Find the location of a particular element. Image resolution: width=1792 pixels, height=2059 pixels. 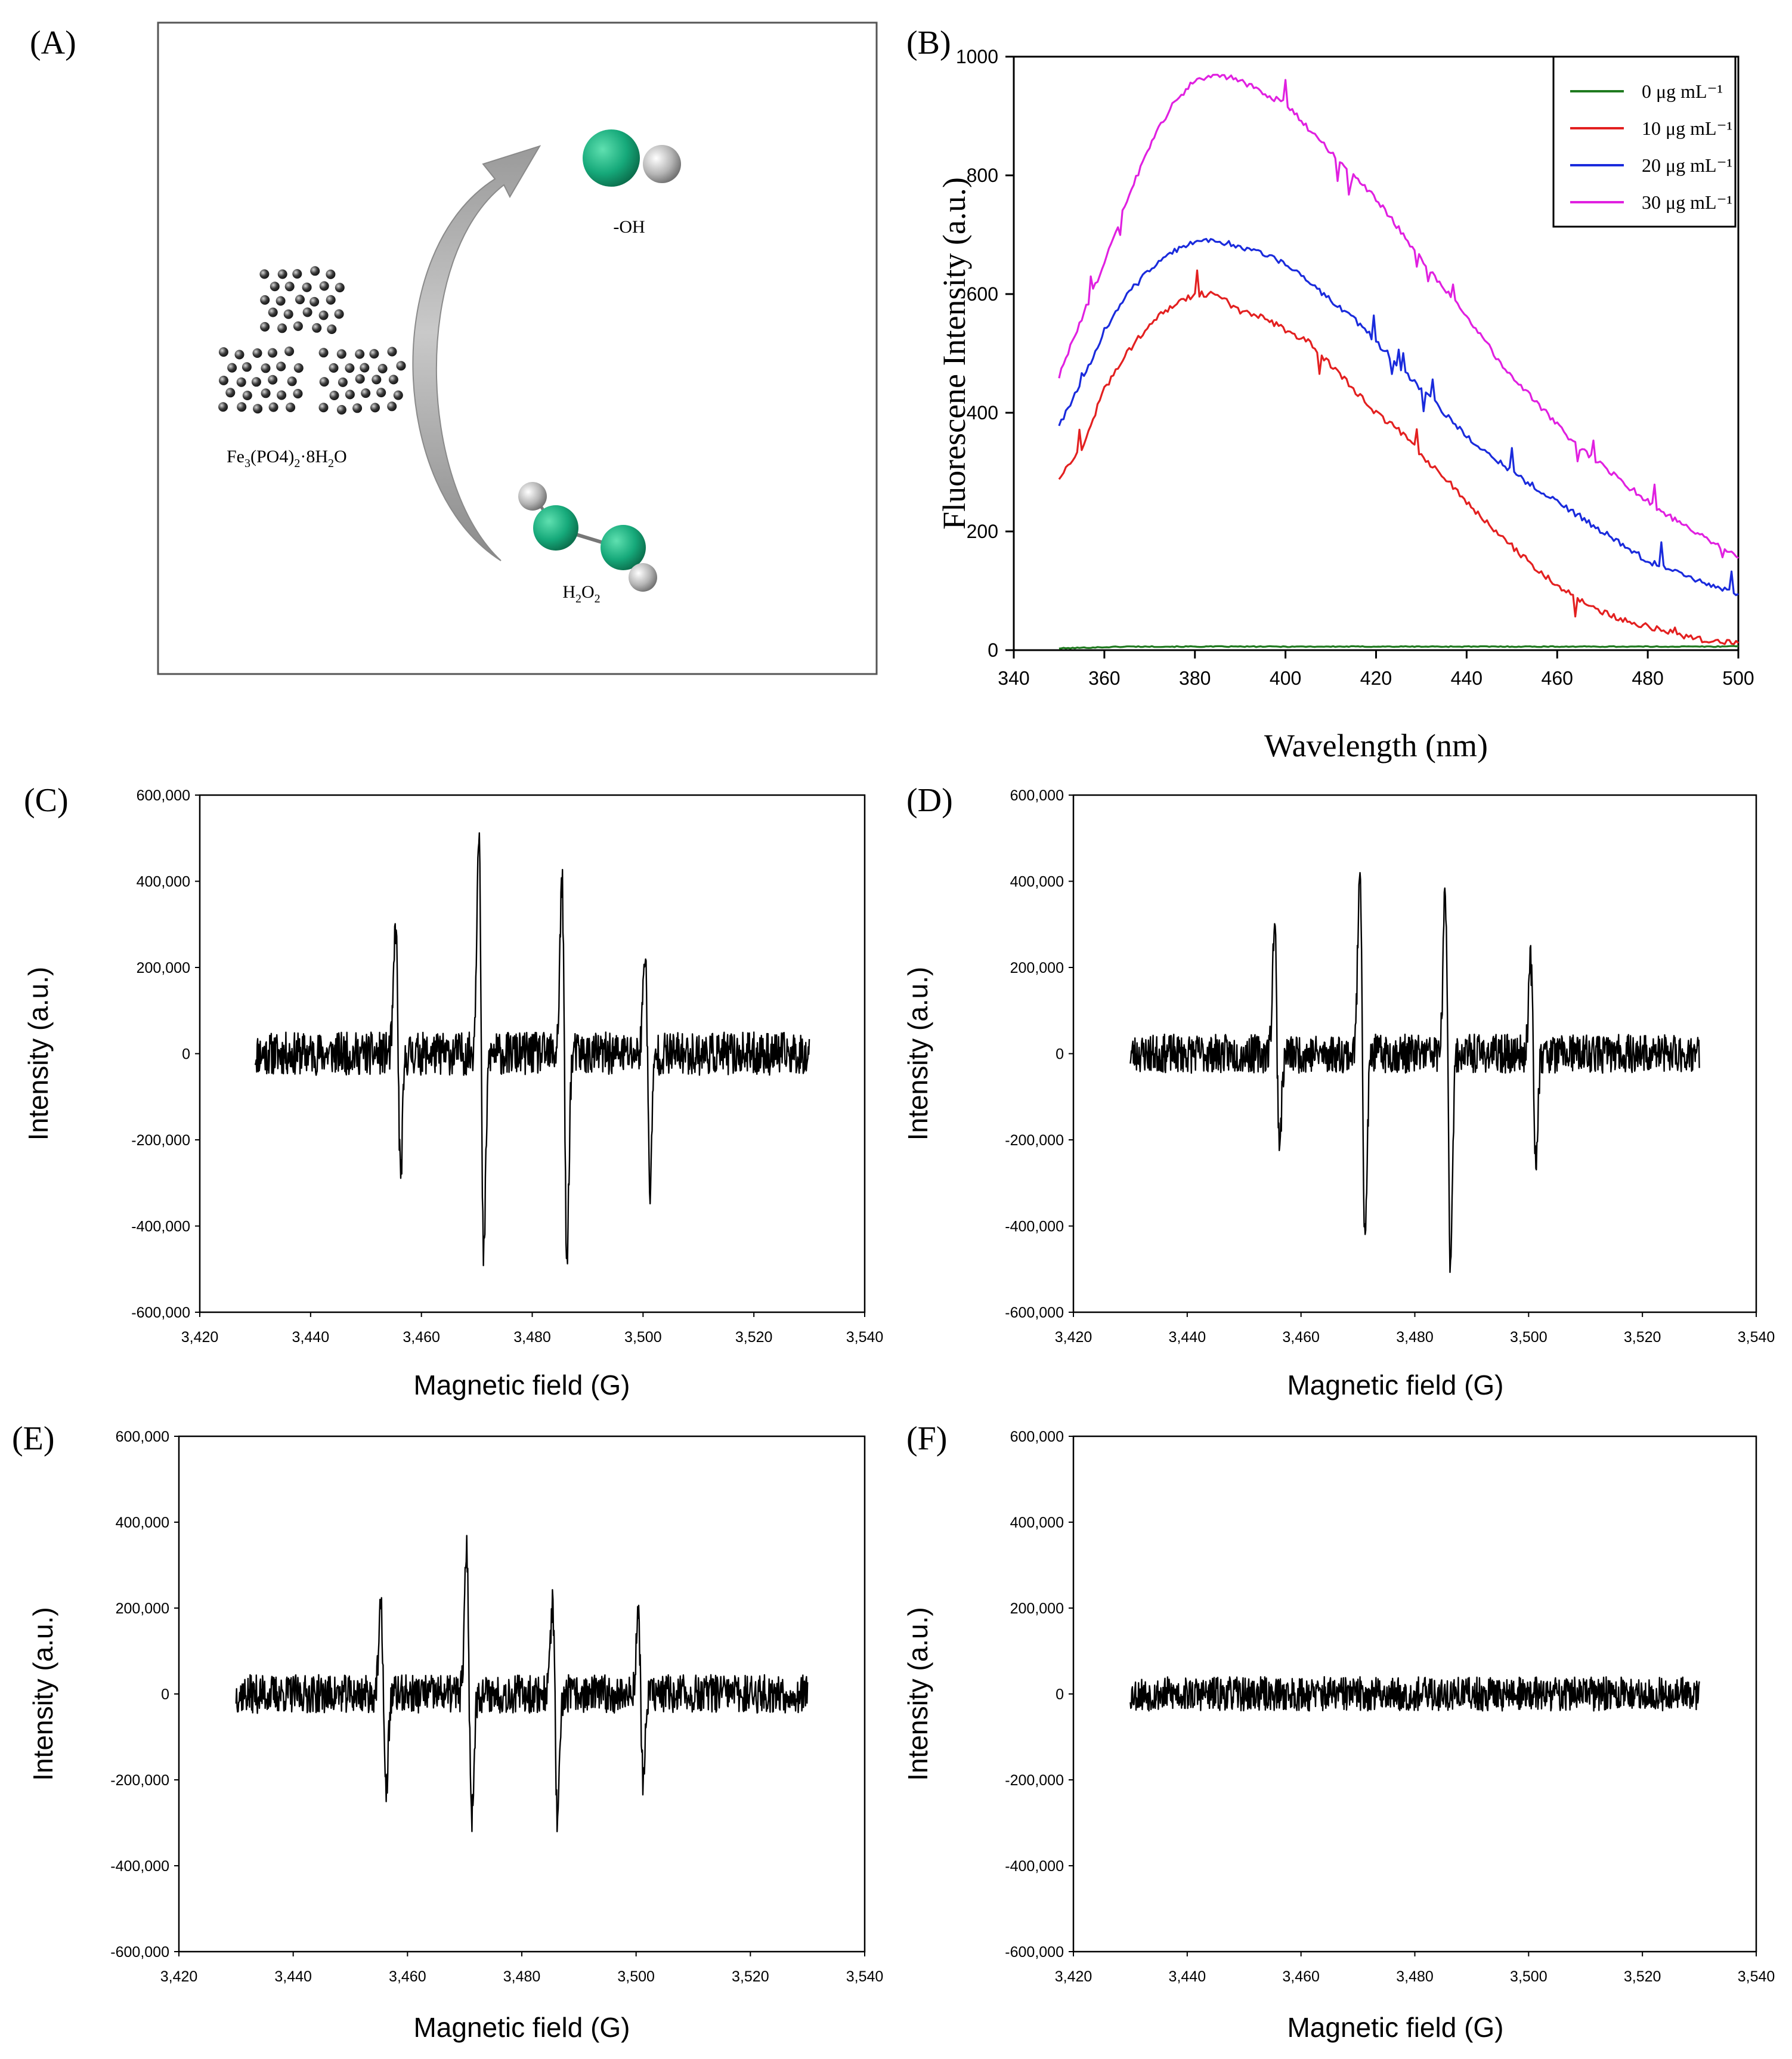

series-line is located at coordinates (1398, 416).